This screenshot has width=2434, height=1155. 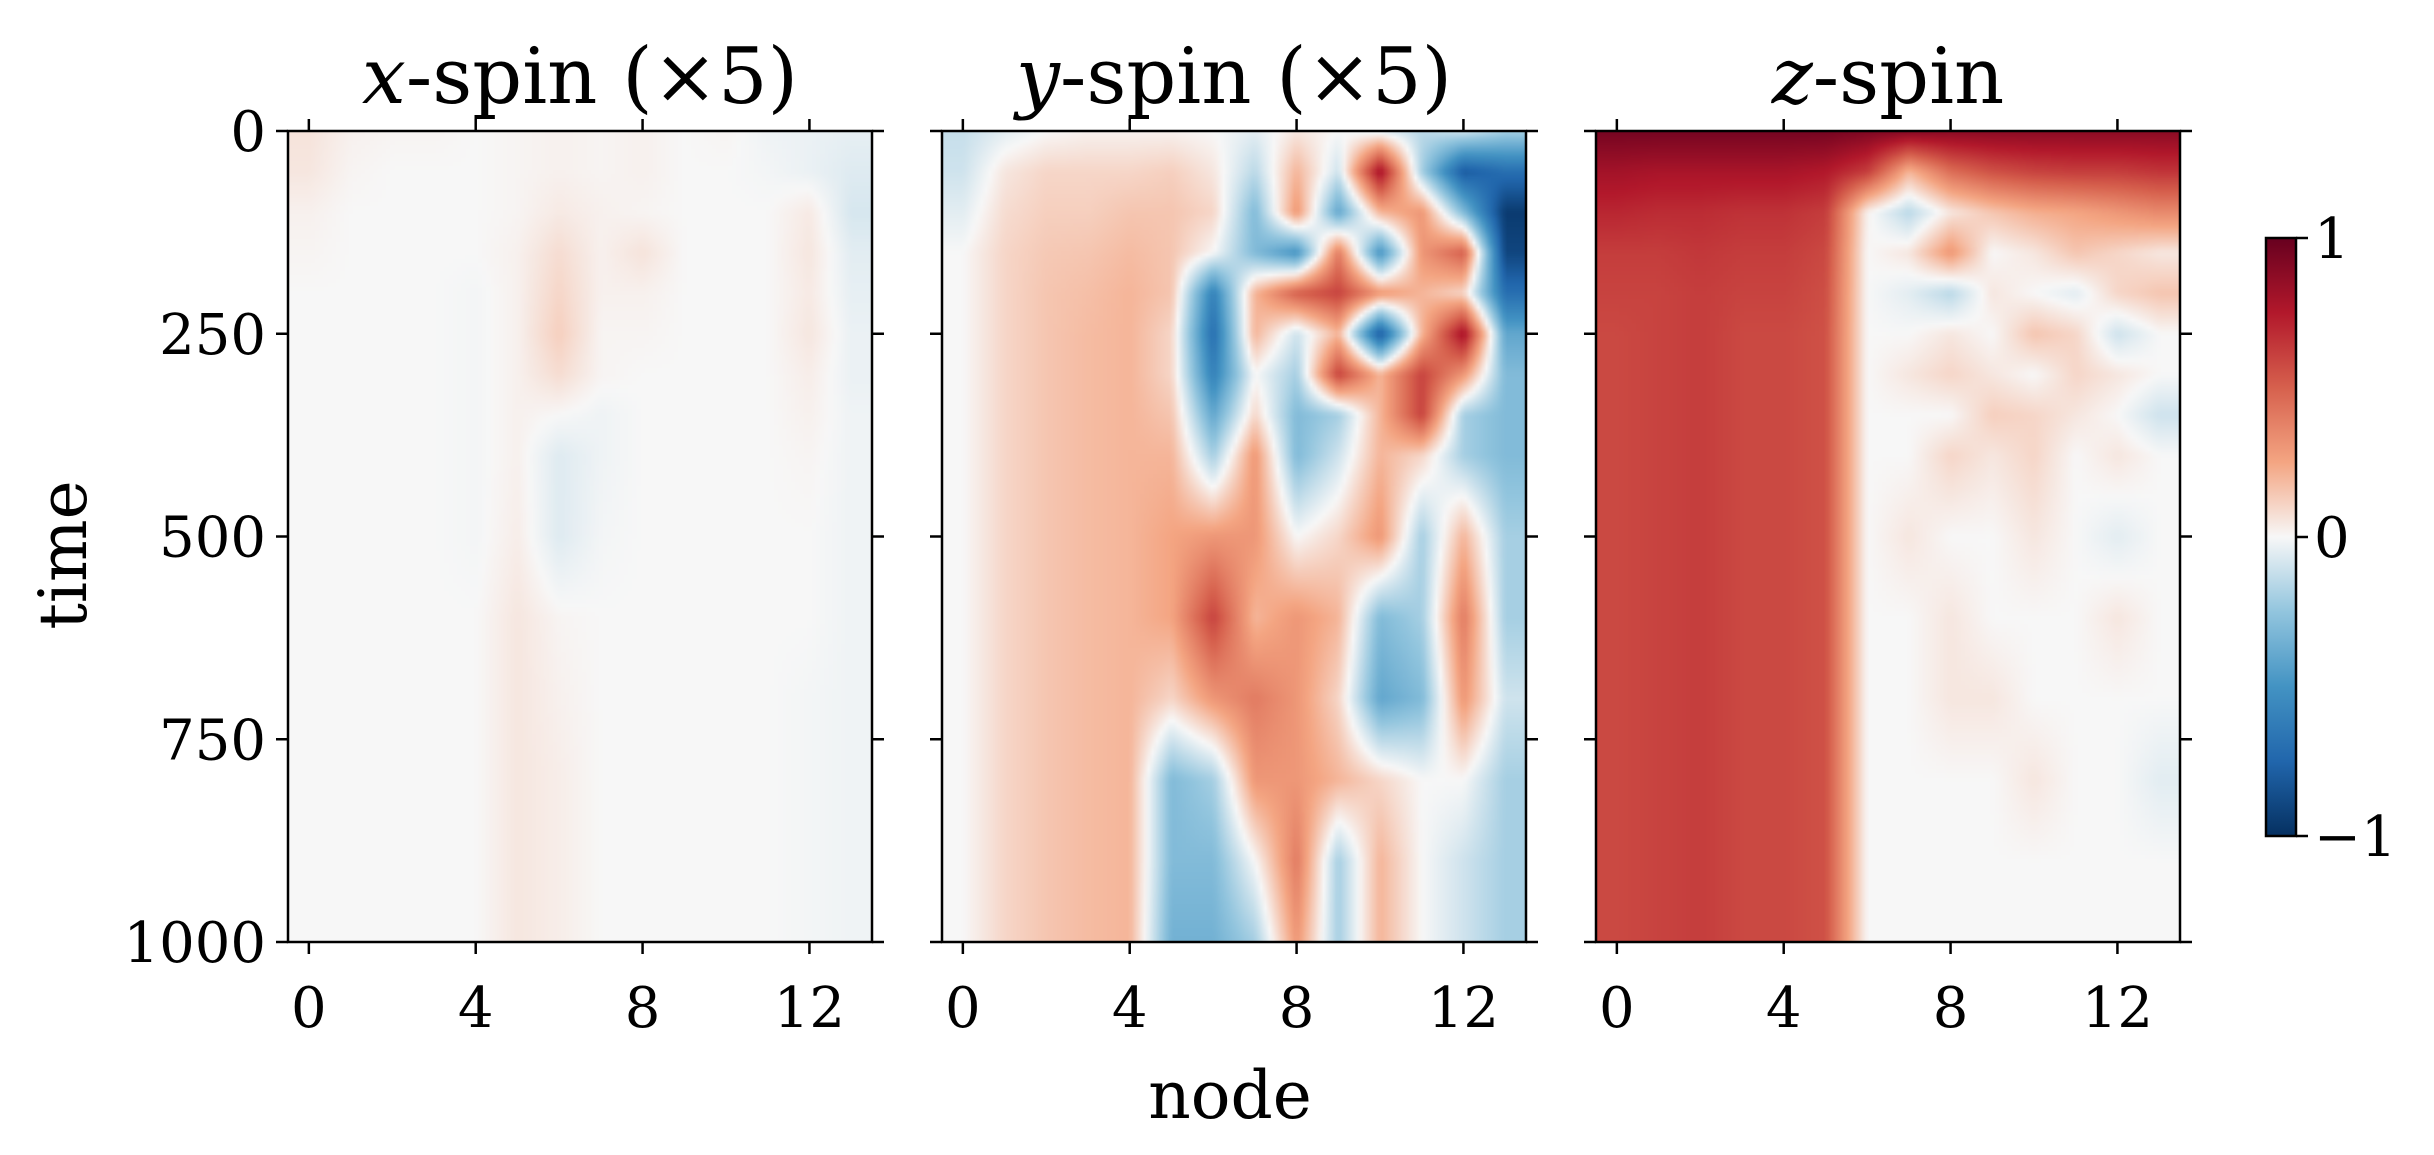 What do you see at coordinates (2281, 537) in the screenshot?
I see `colorbar-gradient` at bounding box center [2281, 537].